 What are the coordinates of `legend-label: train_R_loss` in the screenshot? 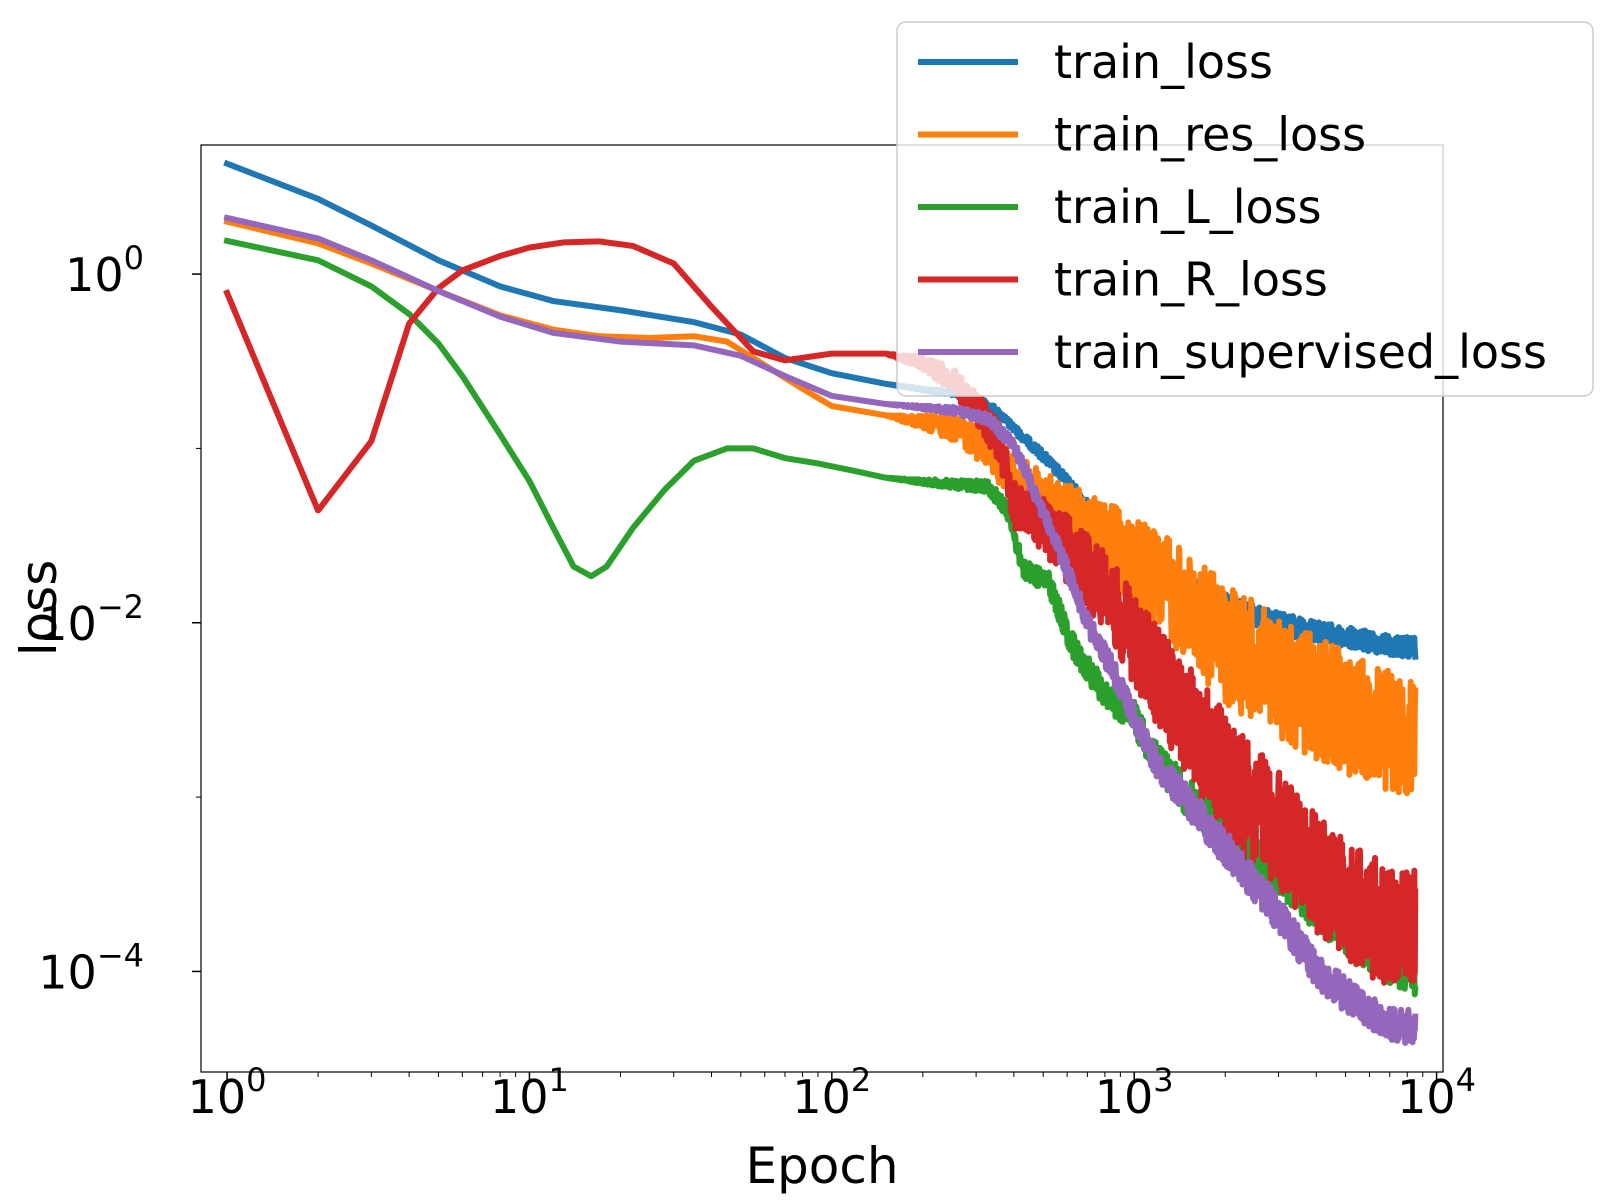 It's located at (1191, 280).